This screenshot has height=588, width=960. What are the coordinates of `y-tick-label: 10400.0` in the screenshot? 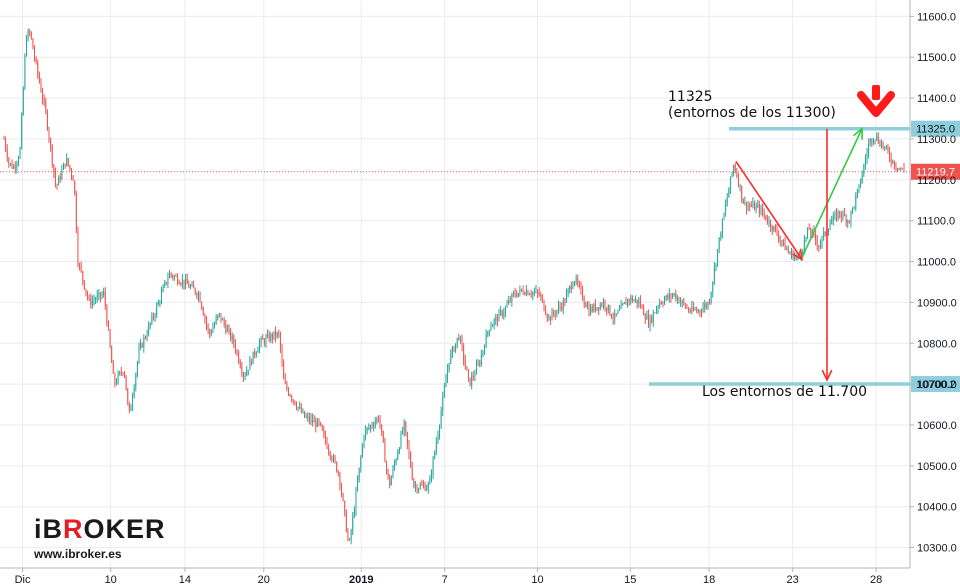 It's located at (937, 508).